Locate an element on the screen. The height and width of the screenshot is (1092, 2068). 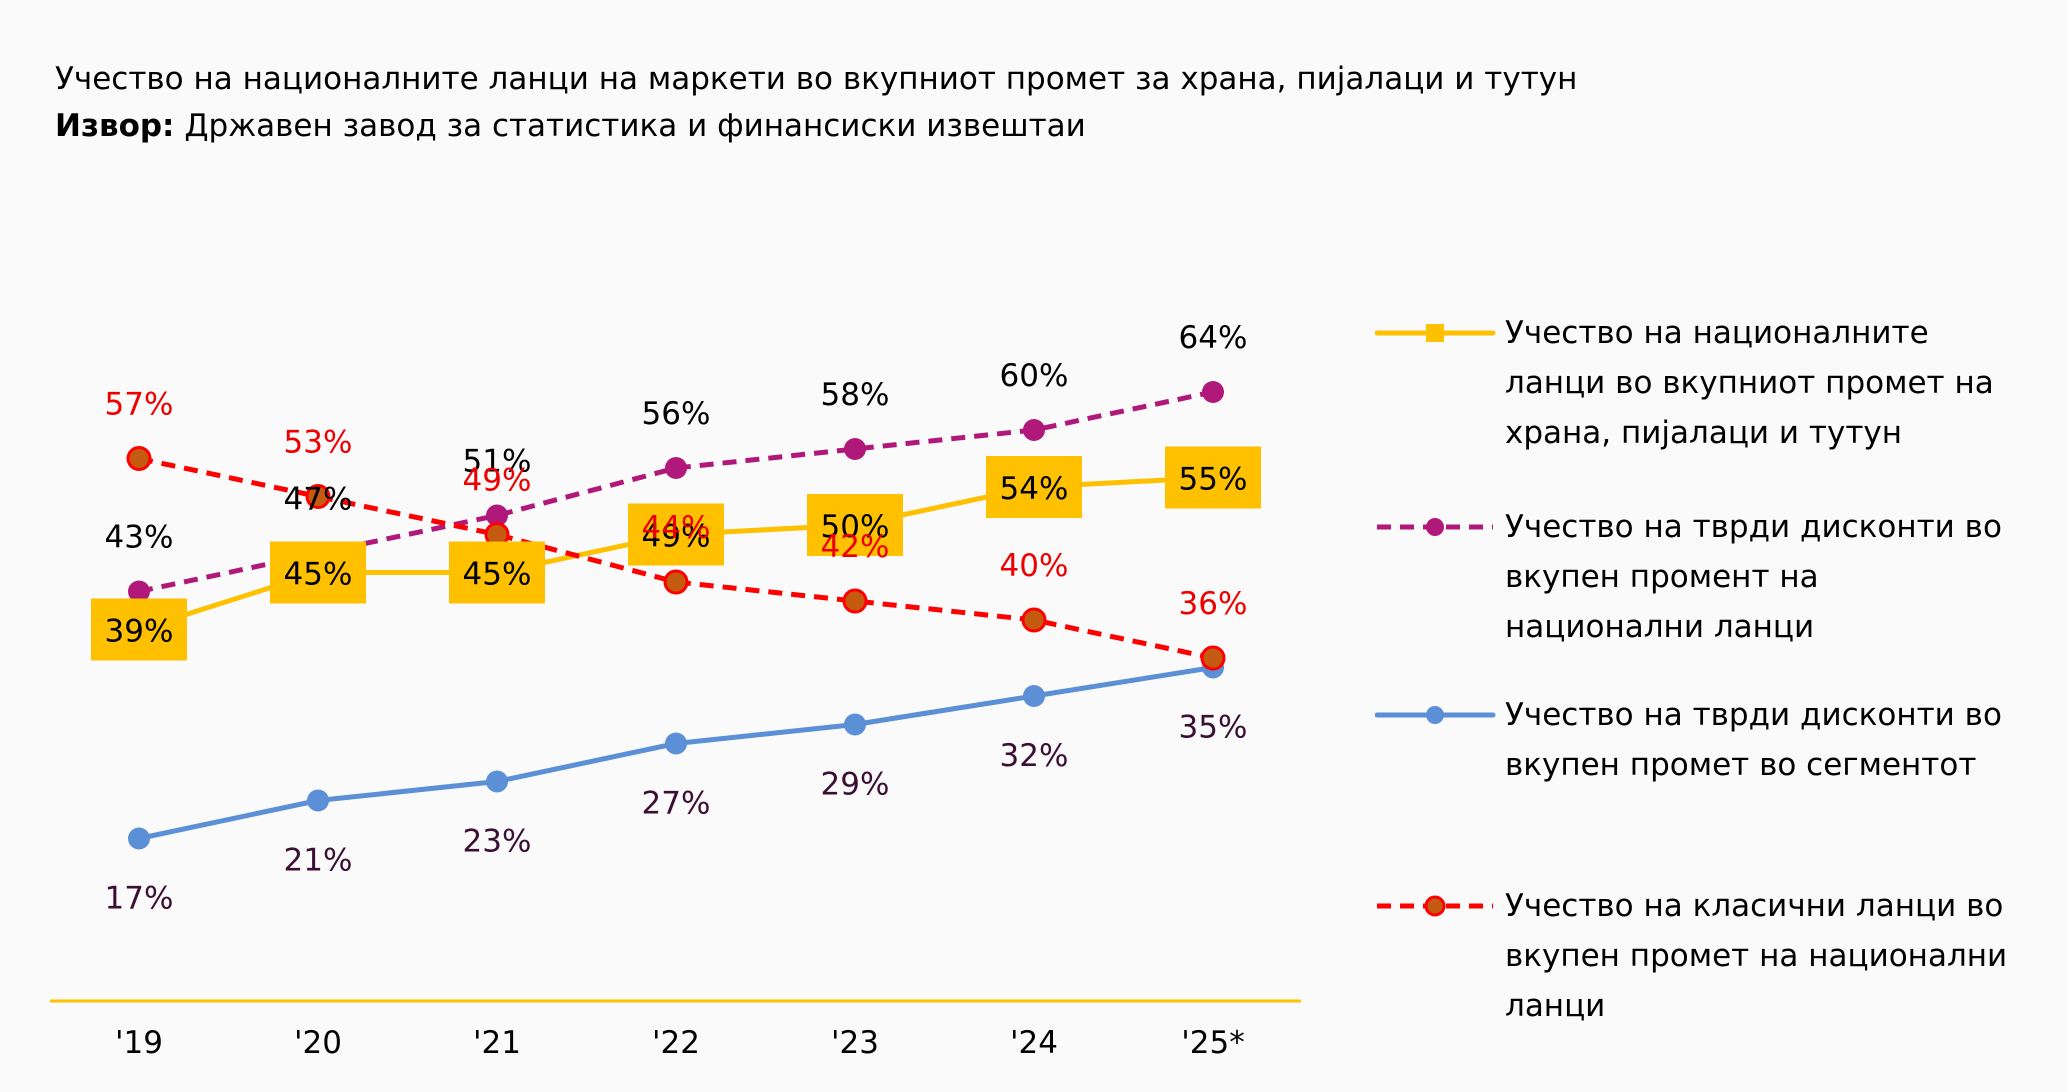
x-axis-tick-labels: '19 '20 '21 '22 '23 '24 '25* is located at coordinates (680, 1043).